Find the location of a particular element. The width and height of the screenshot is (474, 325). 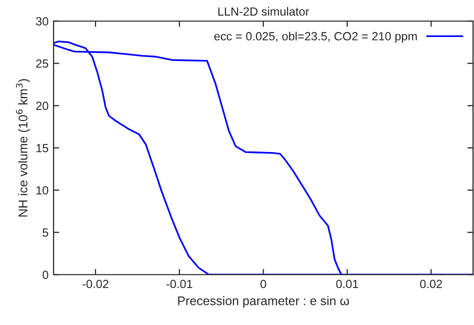

y-tick-label: 0 is located at coordinates (45, 275).